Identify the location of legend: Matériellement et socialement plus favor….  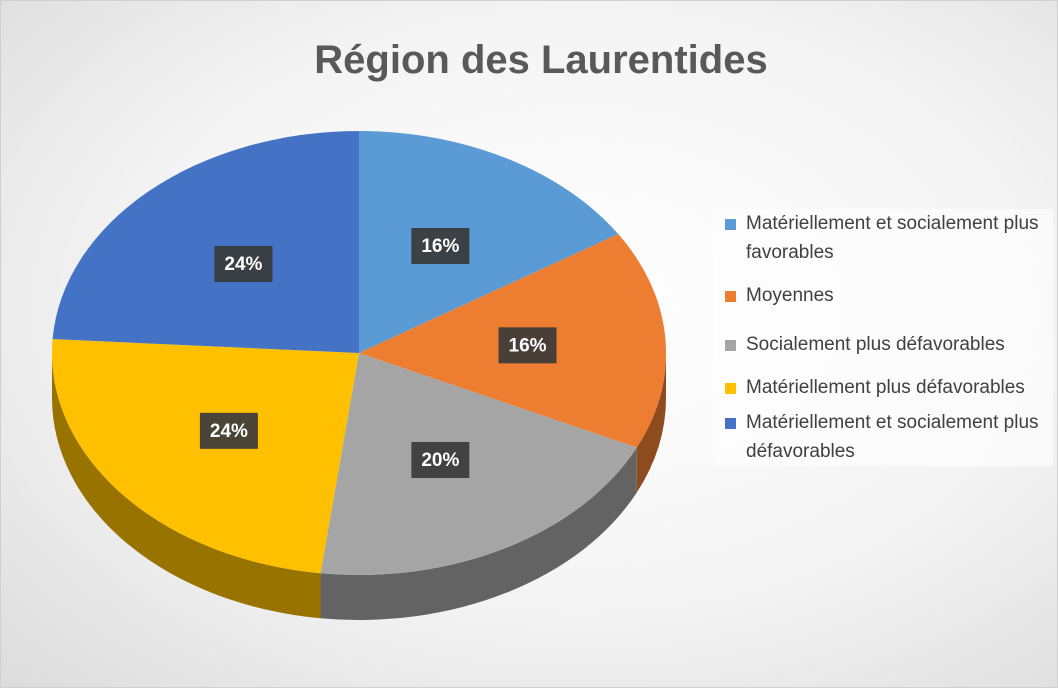
(883, 337).